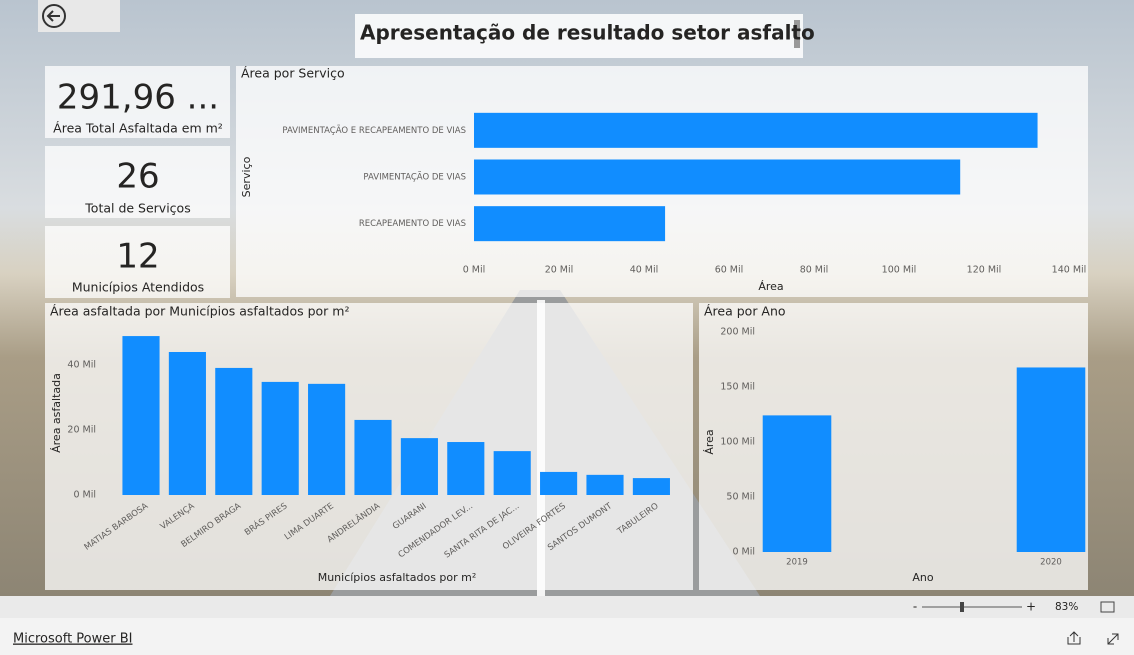  What do you see at coordinates (1051, 563) in the screenshot?
I see `x-tick-label: 2020` at bounding box center [1051, 563].